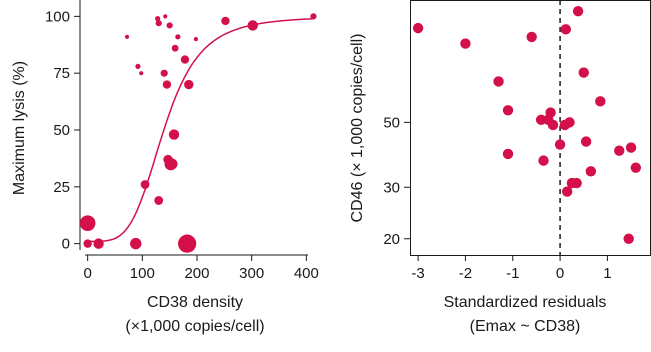 The image size is (651, 352). What do you see at coordinates (417, 273) in the screenshot?
I see `right-x-tick-label: -3` at bounding box center [417, 273].